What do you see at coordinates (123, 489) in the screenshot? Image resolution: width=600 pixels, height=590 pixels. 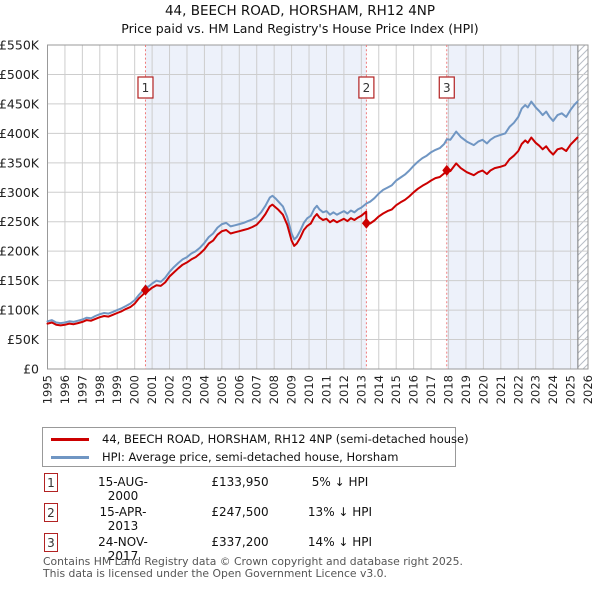 I see `sale-date: 15-AUG-2000` at bounding box center [123, 489].